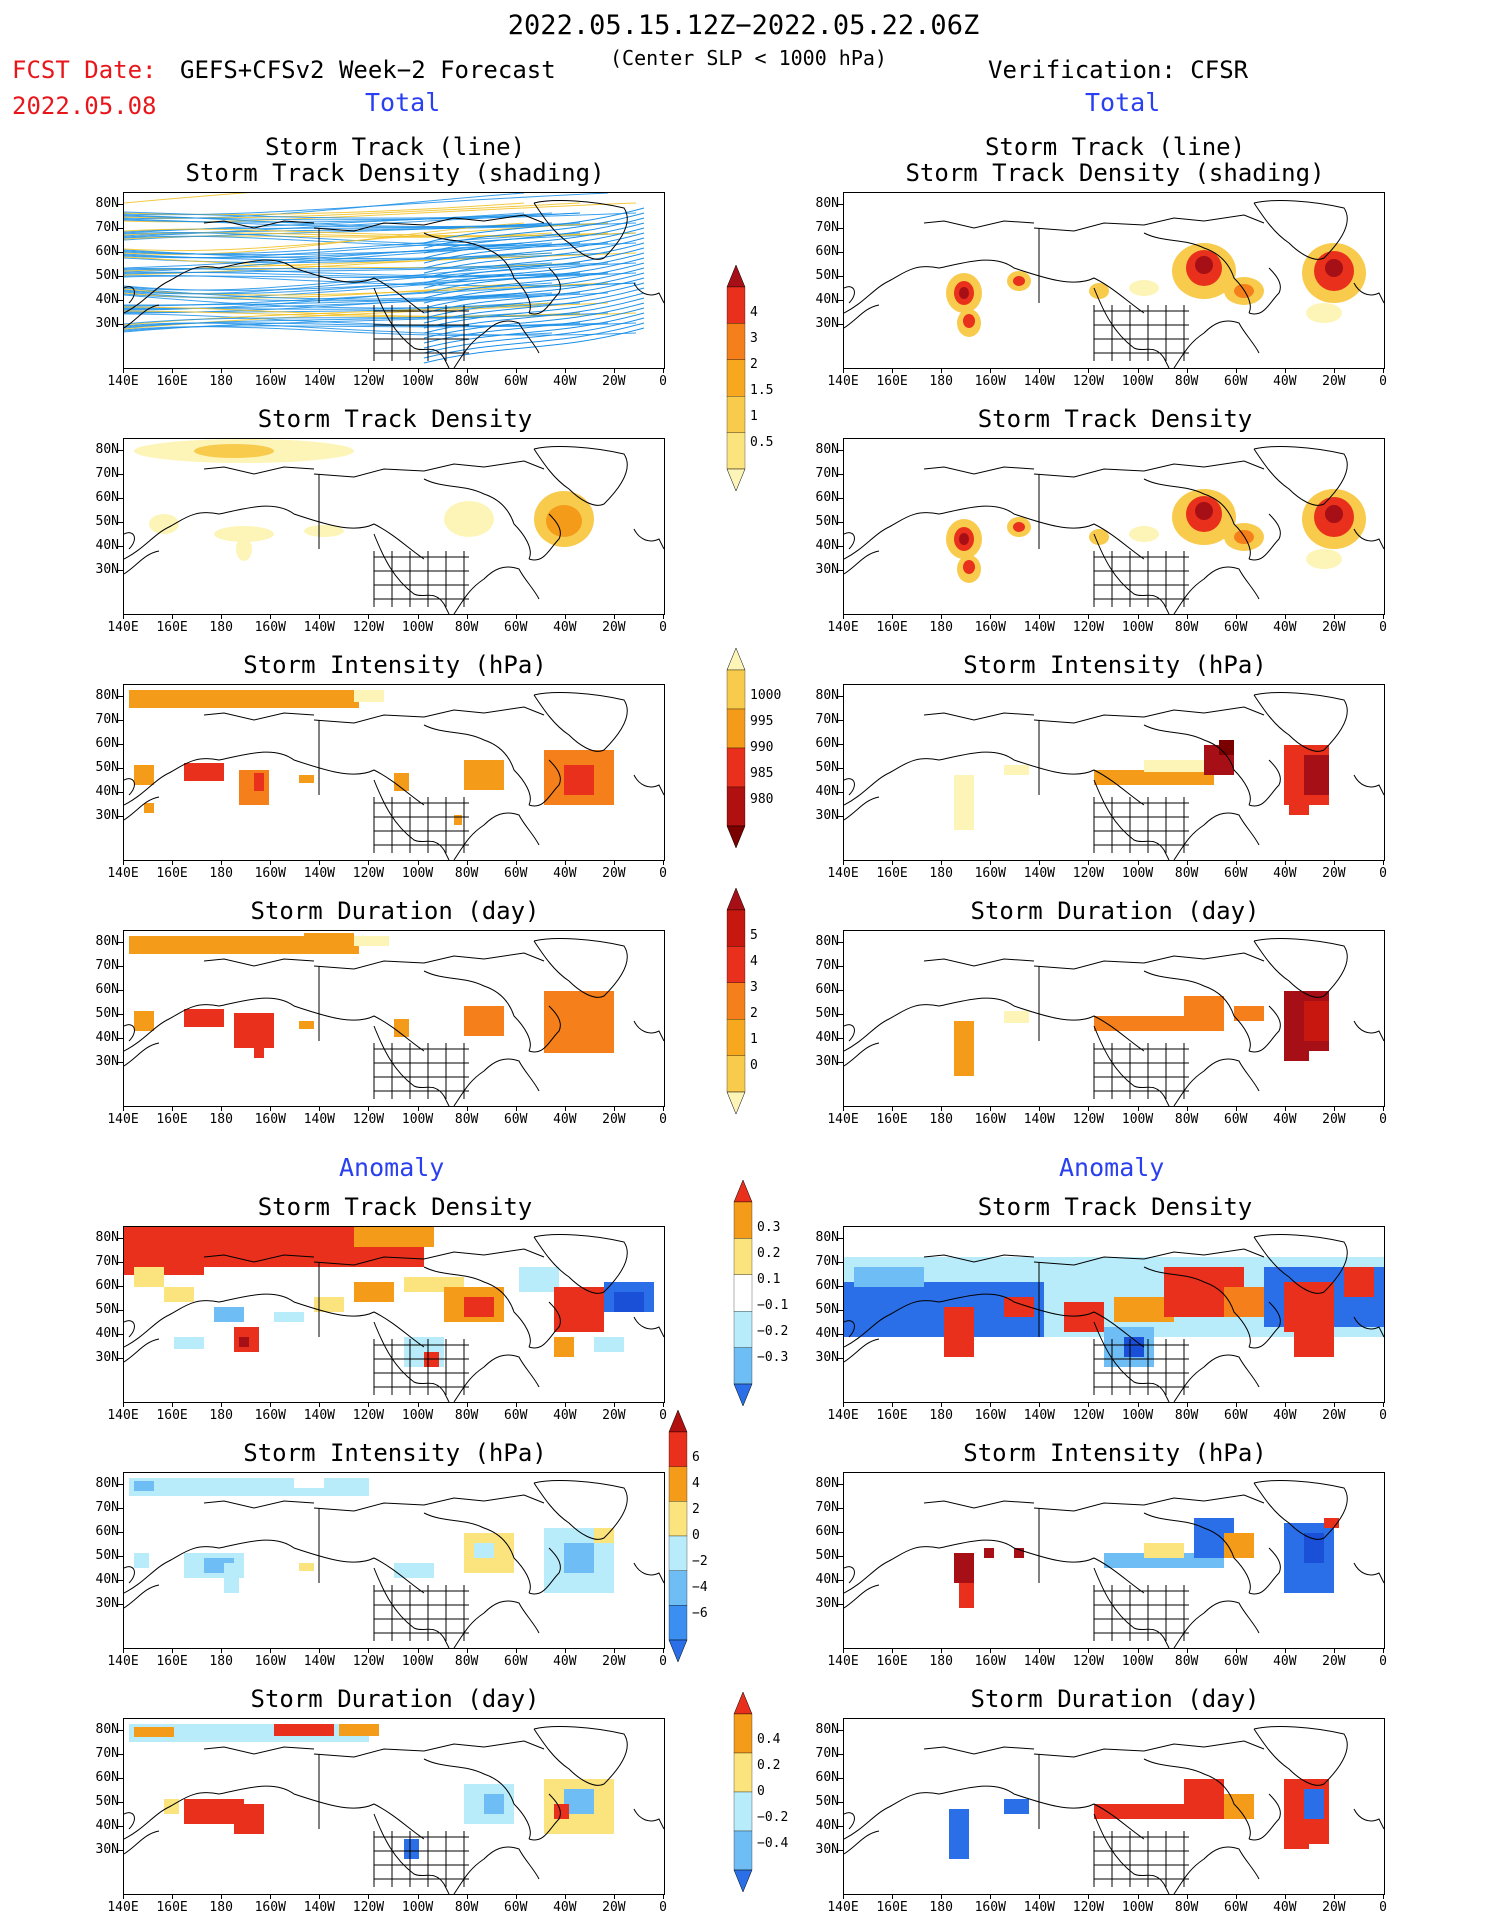 Image resolution: width=1487 pixels, height=1925 pixels. Describe the element at coordinates (394, 280) in the screenshot. I see `map-storm-track-forecast` at that location.